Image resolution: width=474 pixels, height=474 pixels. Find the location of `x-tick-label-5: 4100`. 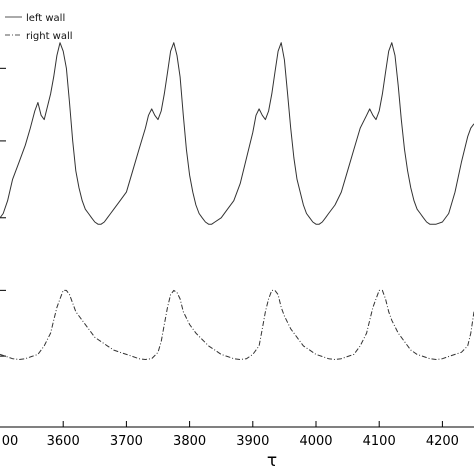

x-tick-label-5: 4100 is located at coordinates (379, 441).